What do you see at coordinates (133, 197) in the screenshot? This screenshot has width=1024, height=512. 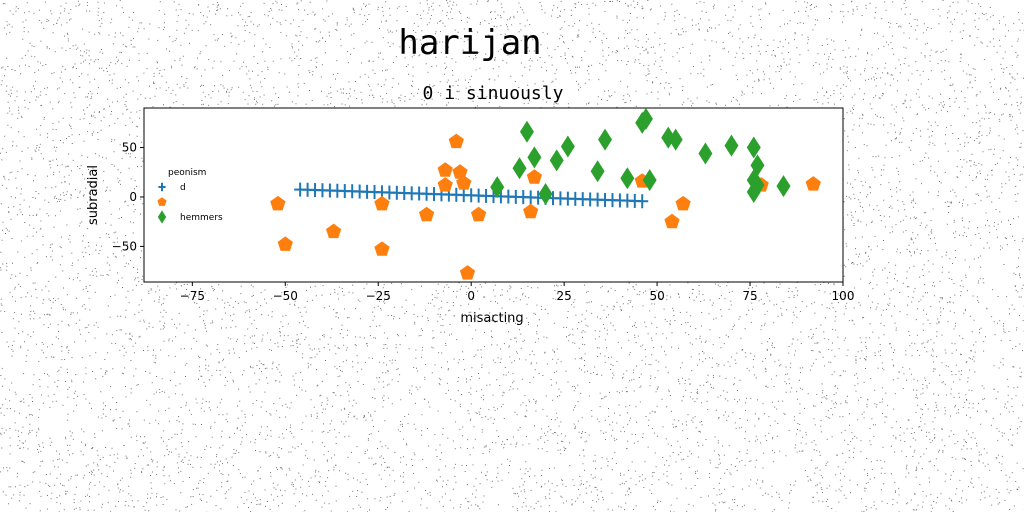 I see `y-tick-label: 0` at bounding box center [133, 197].